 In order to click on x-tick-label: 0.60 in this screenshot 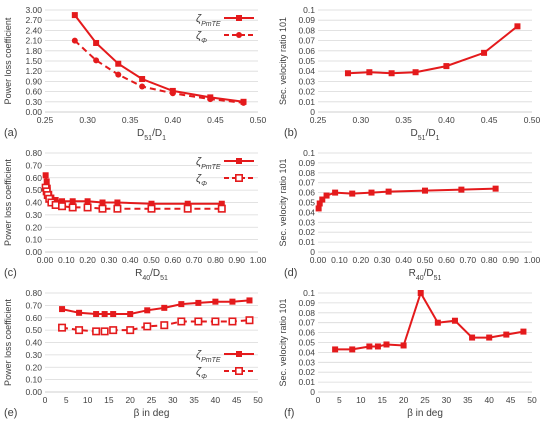, I will do `click(173, 260)`.